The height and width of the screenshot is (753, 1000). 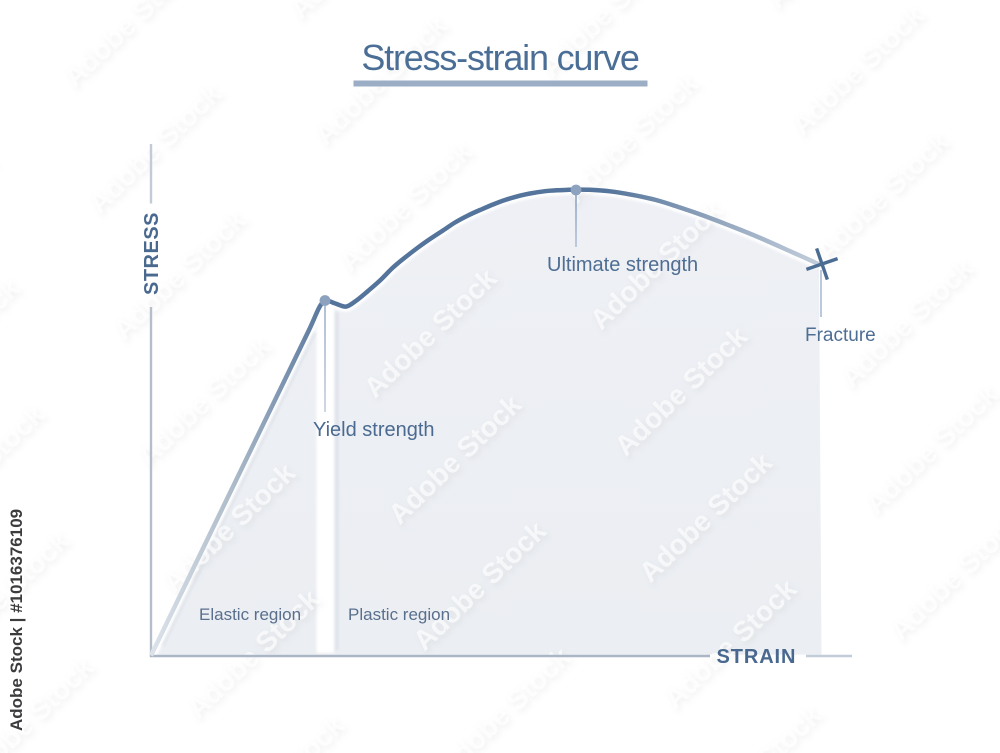 What do you see at coordinates (374, 430) in the screenshot?
I see `svg-text: Yield strength` at bounding box center [374, 430].